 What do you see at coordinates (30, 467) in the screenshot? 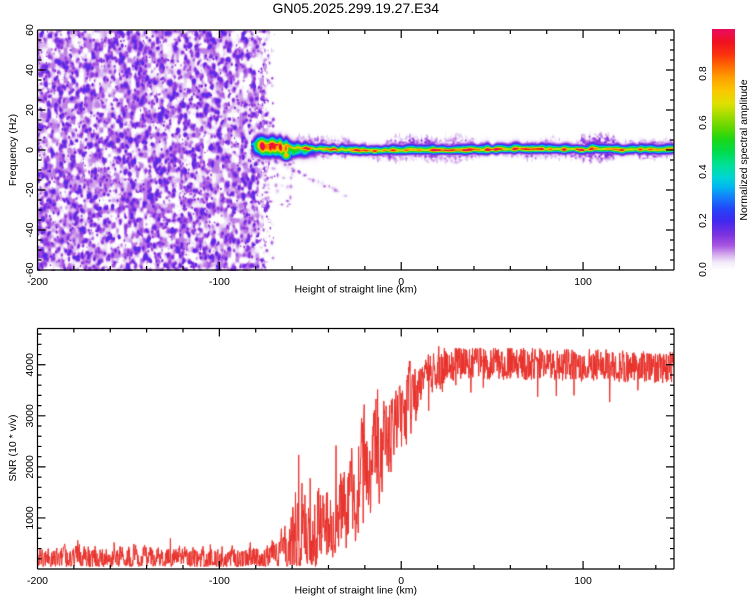
I see `snr-y-tick-label: 2000` at bounding box center [30, 467].